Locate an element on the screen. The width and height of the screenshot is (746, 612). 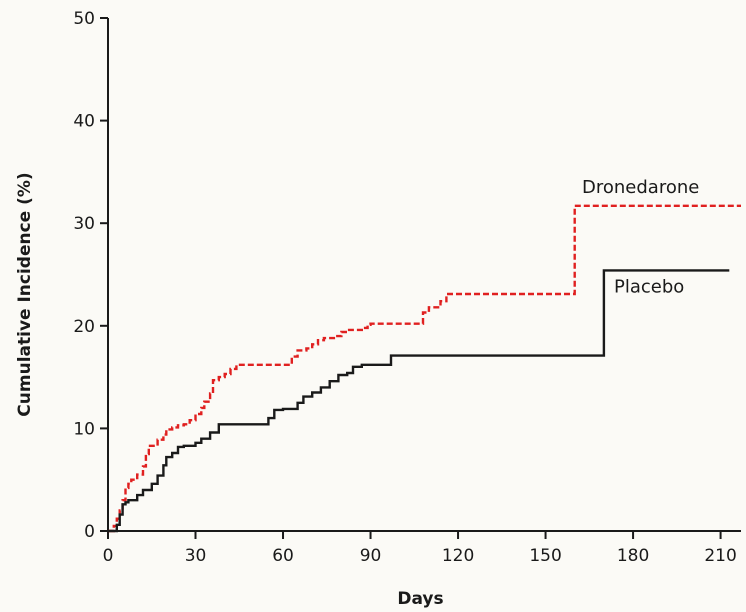
x-tick-label: 210 is located at coordinates (720, 556).